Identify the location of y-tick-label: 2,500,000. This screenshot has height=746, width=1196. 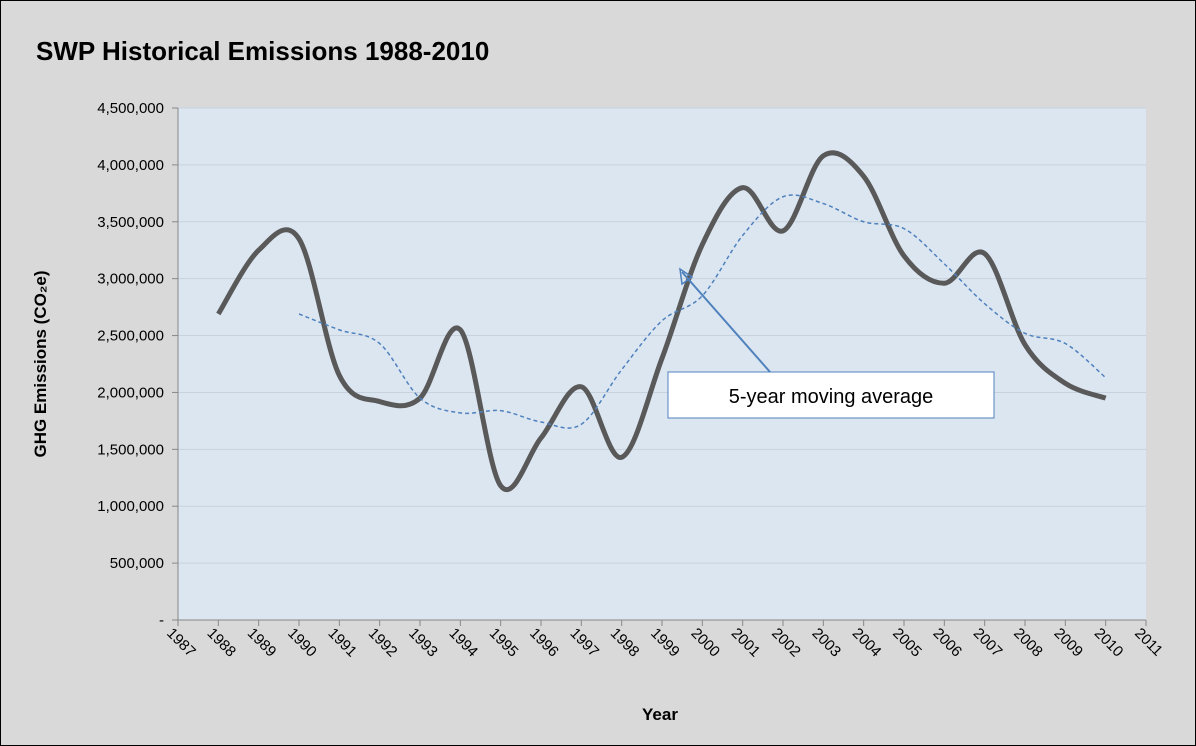
(130, 336).